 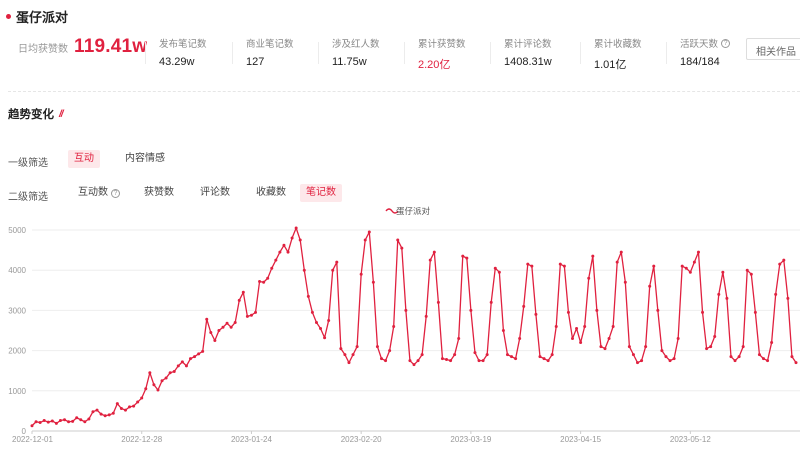 I want to click on filter-option: 互动, so click(x=84, y=159).